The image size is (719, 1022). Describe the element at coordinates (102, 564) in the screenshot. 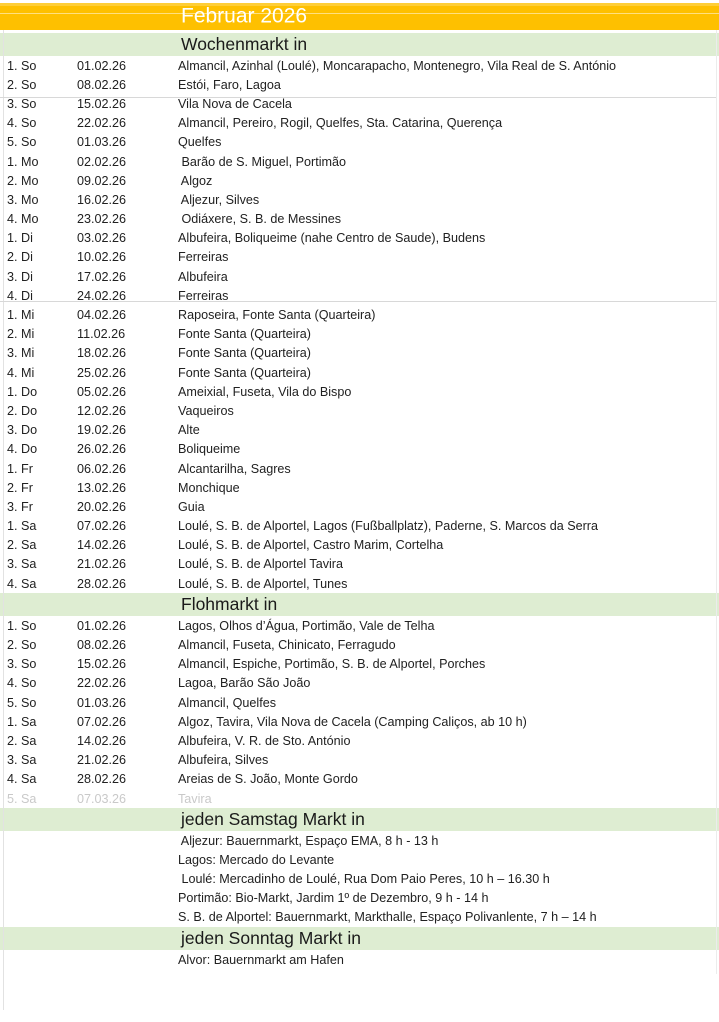

I see `cell-date: 21.02.26` at that location.